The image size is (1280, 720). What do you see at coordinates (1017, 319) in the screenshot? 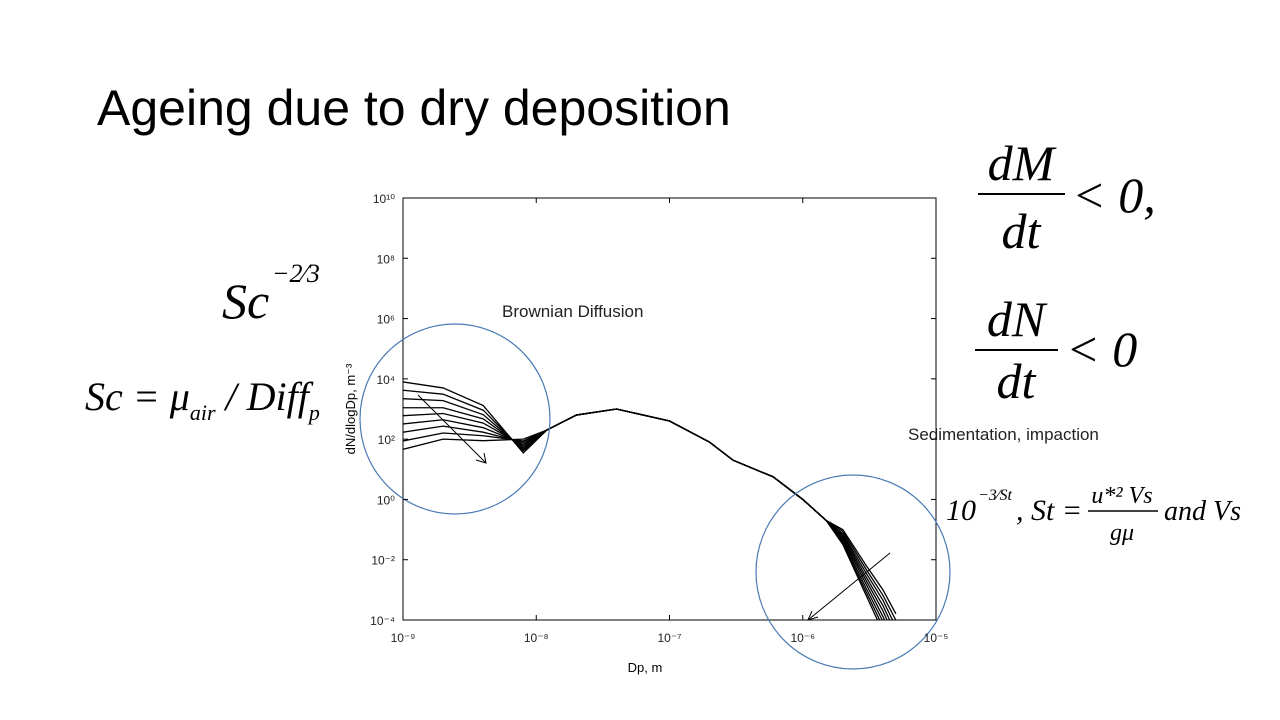
I see `eq-numerator: dN` at bounding box center [1017, 319].